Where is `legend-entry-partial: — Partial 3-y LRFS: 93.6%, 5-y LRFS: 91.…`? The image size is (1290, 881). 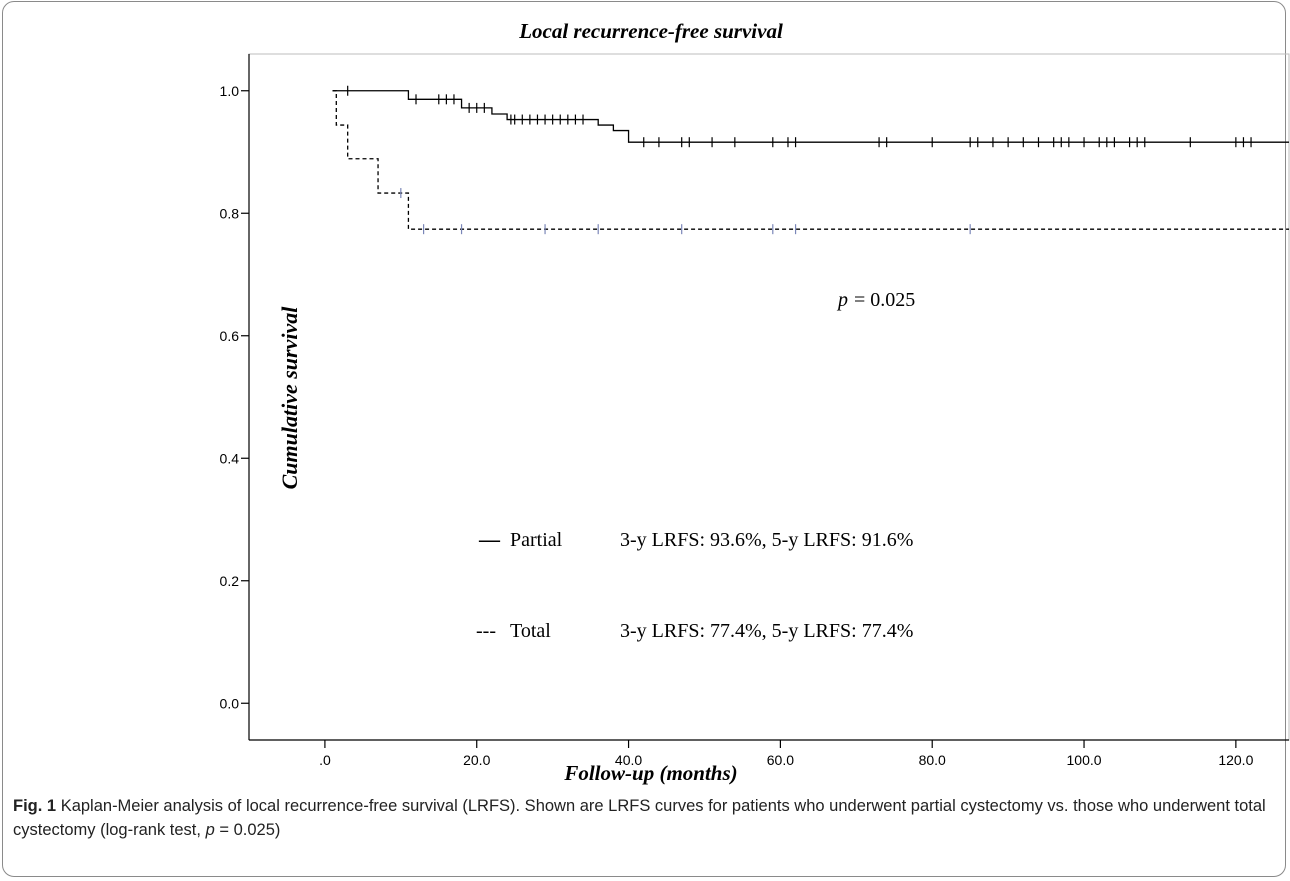
legend-entry-partial: — Partial 3-y LRFS: 93.6%, 5-y LRFS: 91.… is located at coordinates (695, 539).